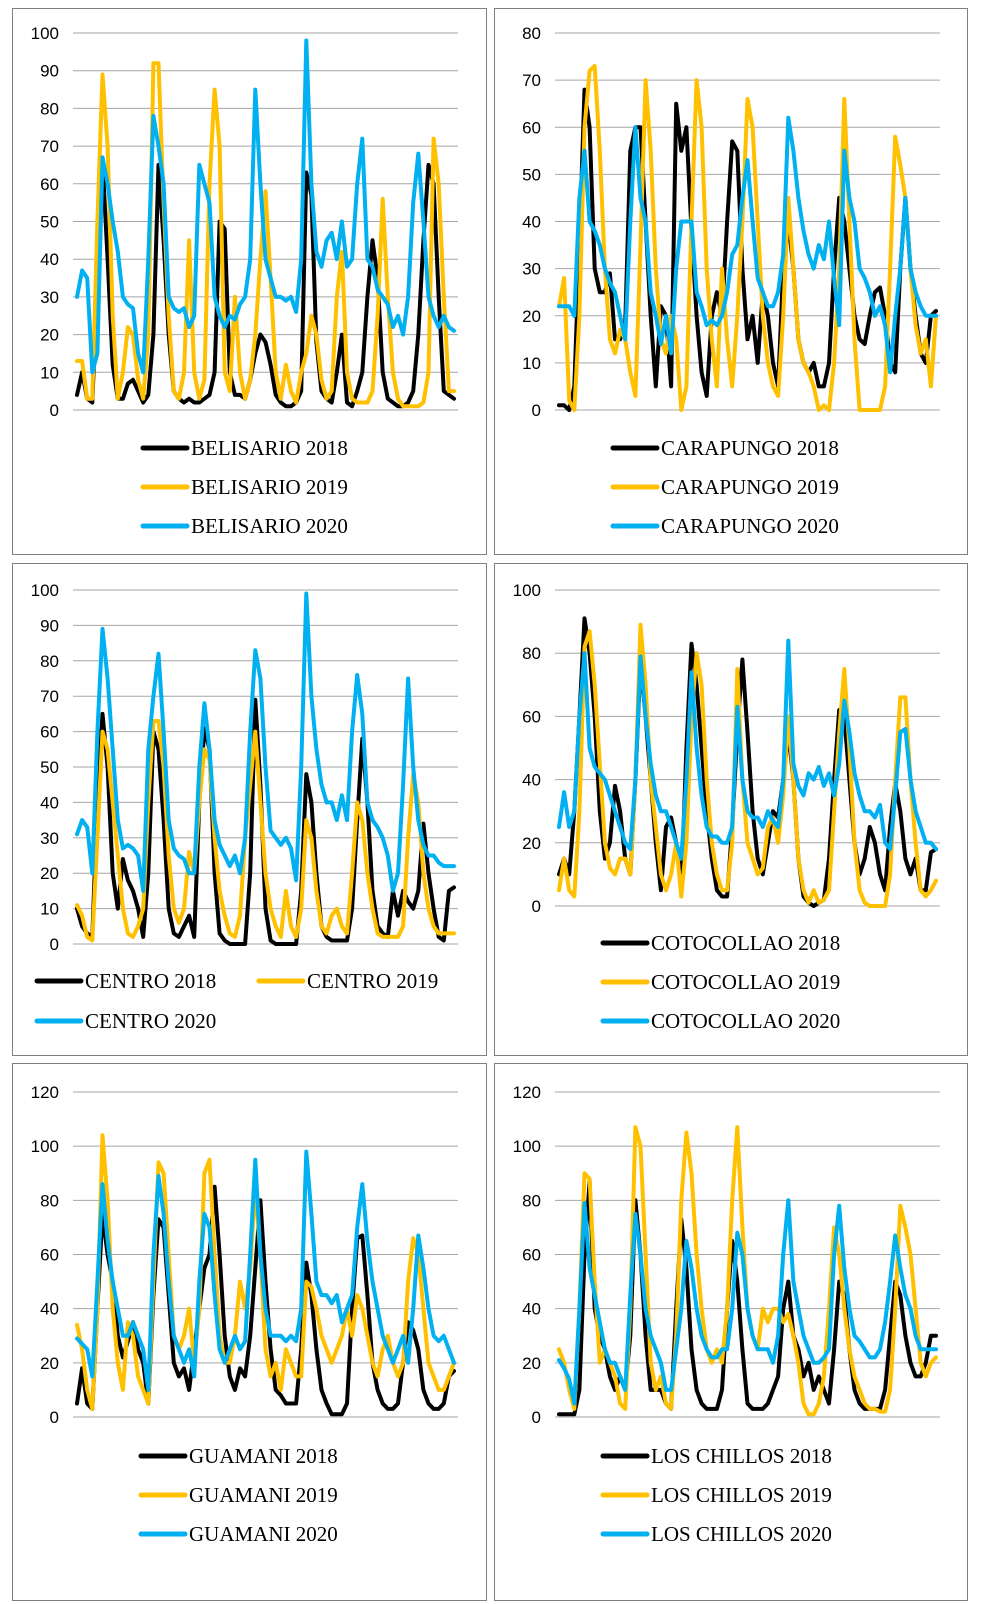  Describe the element at coordinates (745, 1021) in the screenshot. I see `legend-label: COTOCOLLAO 2020` at that location.